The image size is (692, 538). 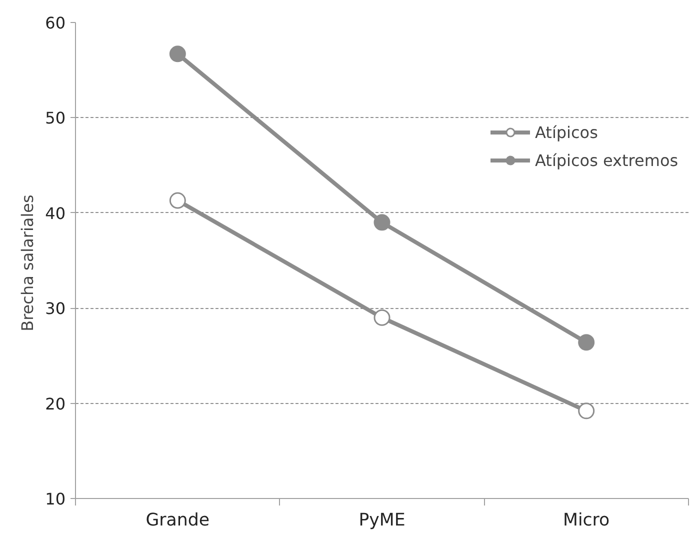 I want to click on y-tick-label: 10, so click(x=55, y=499).